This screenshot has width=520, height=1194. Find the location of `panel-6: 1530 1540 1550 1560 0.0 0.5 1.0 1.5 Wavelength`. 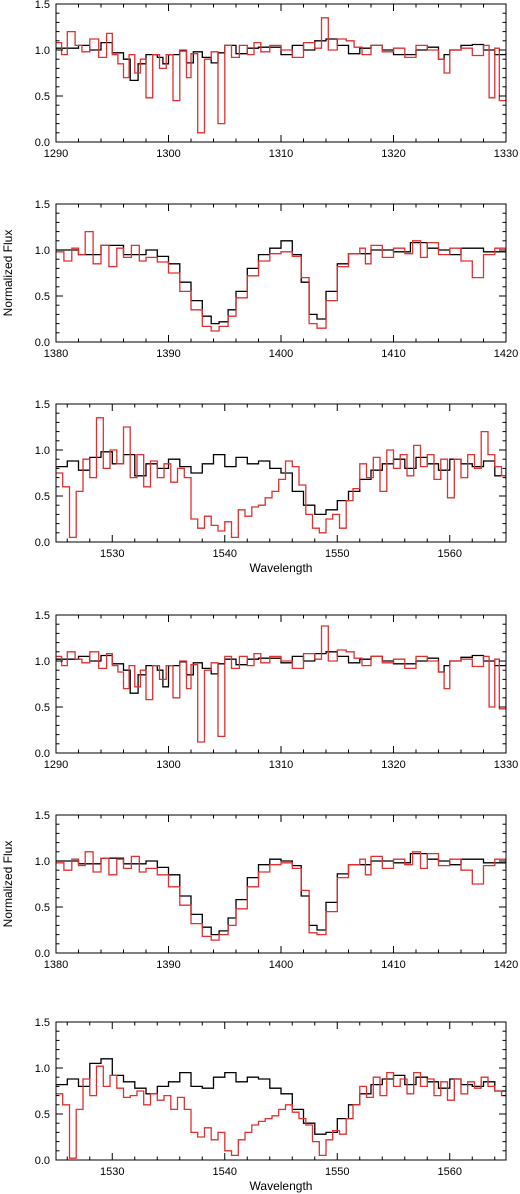

panel-6: 1530 1540 1550 1560 0.0 0.5 1.0 1.5 Wavelength is located at coordinates (271, 1105).